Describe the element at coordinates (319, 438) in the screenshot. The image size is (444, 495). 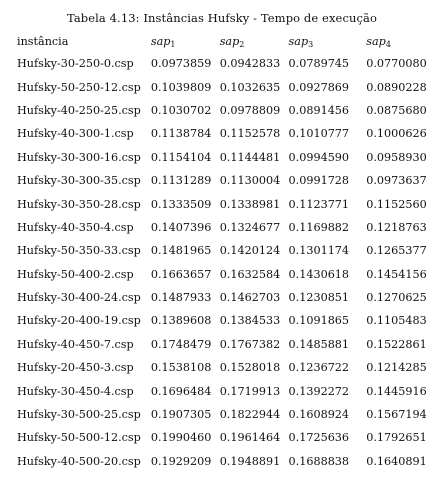
I see `value-cell-sap3: 0.1725636` at that location.